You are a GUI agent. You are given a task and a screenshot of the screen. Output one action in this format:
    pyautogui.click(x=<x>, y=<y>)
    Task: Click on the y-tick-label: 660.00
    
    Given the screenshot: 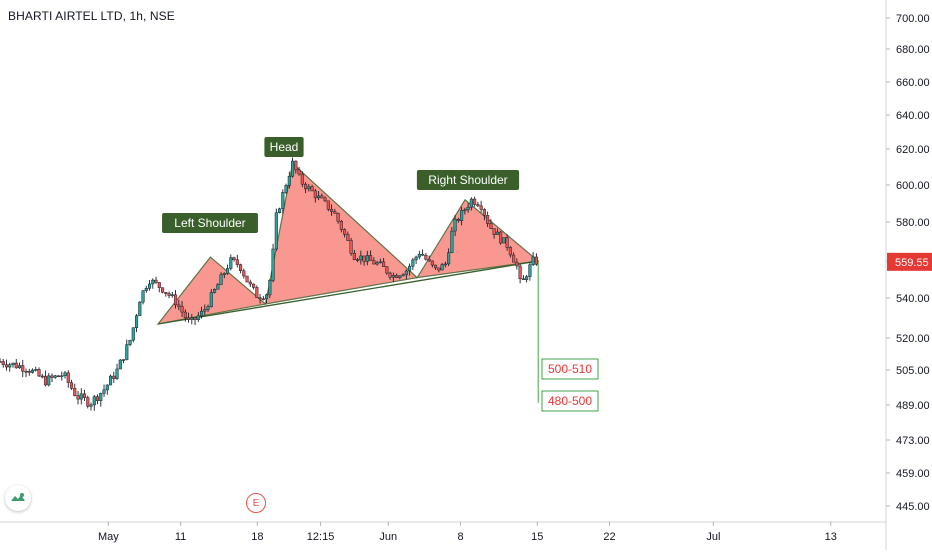 What is the action you would take?
    pyautogui.click(x=913, y=83)
    